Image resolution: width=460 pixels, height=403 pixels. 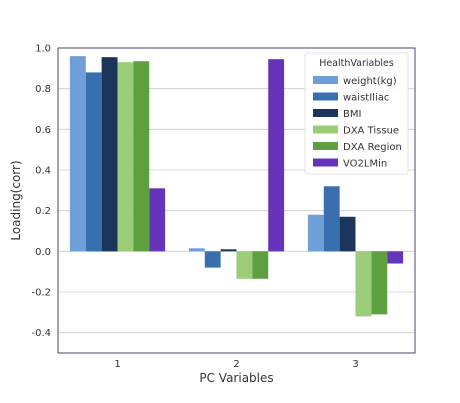 I want to click on legend-label: DXA Tissue, so click(x=371, y=131).